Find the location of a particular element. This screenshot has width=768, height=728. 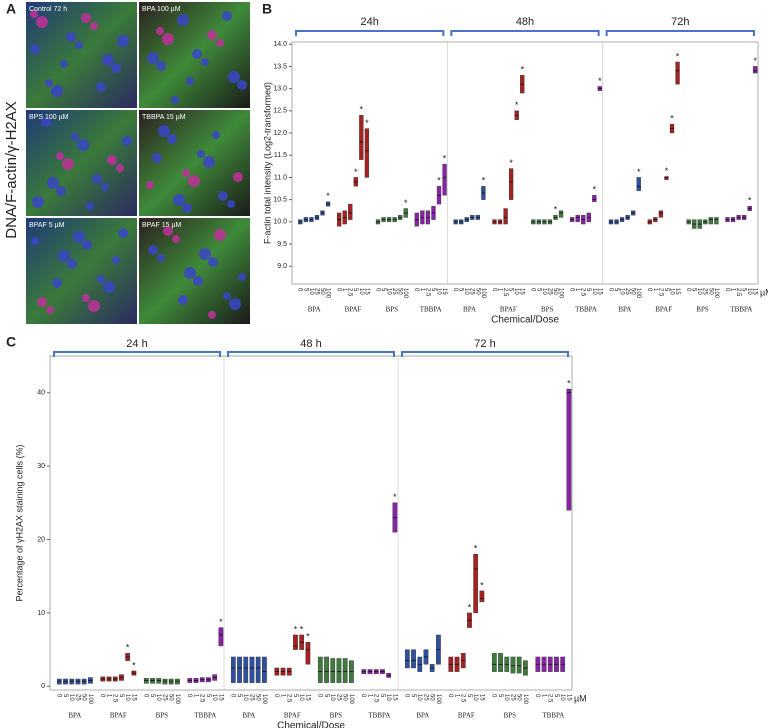

dose-label: 1 is located at coordinates (282, 696).